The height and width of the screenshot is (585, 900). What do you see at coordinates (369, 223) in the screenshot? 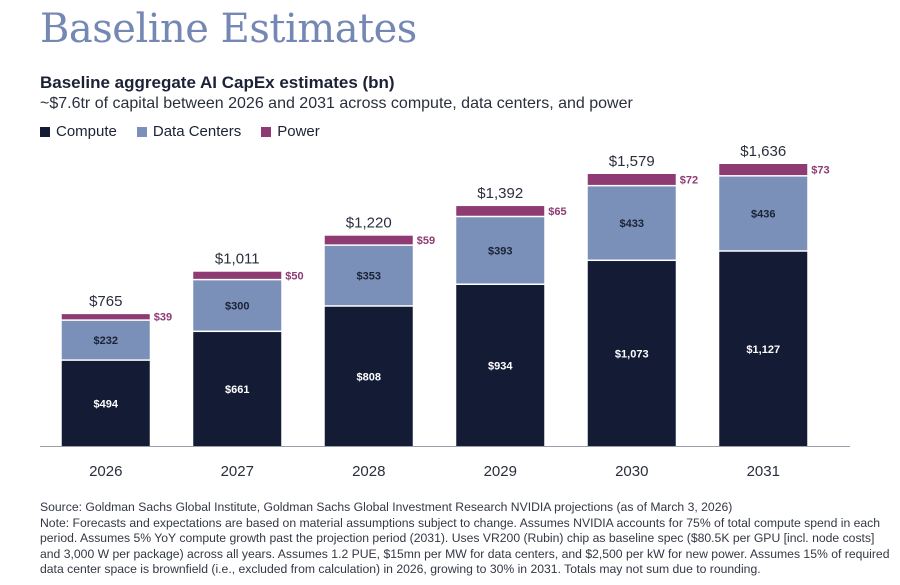
I see `total-label-2028: $1,220` at bounding box center [369, 223].